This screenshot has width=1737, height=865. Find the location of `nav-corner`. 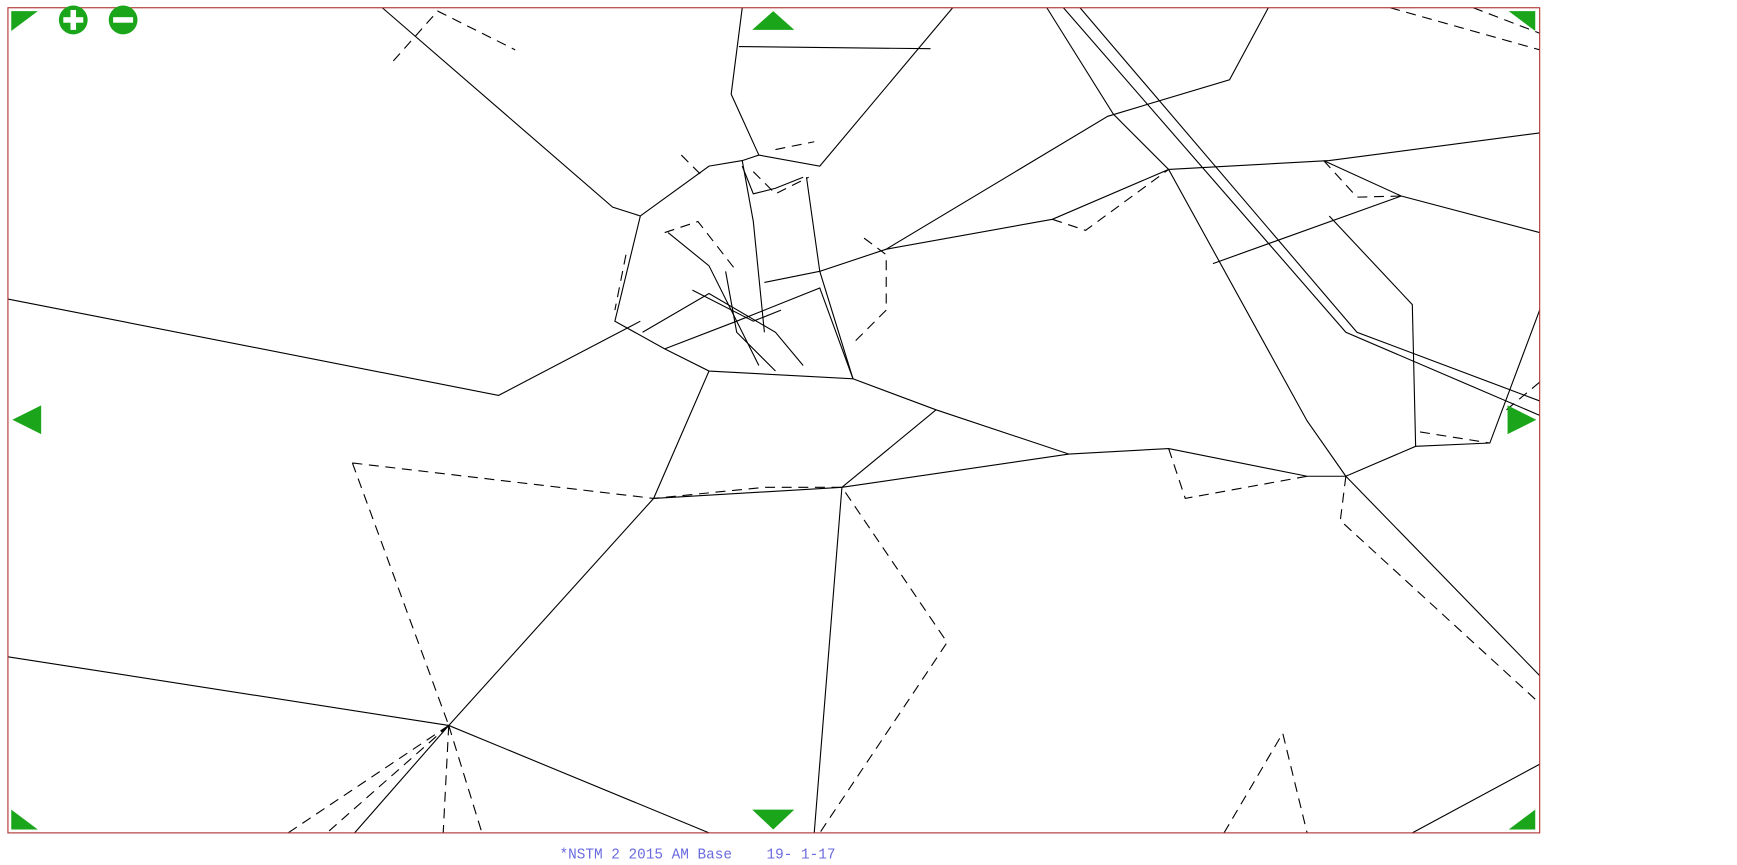

nav-corner is located at coordinates (1522, 819).